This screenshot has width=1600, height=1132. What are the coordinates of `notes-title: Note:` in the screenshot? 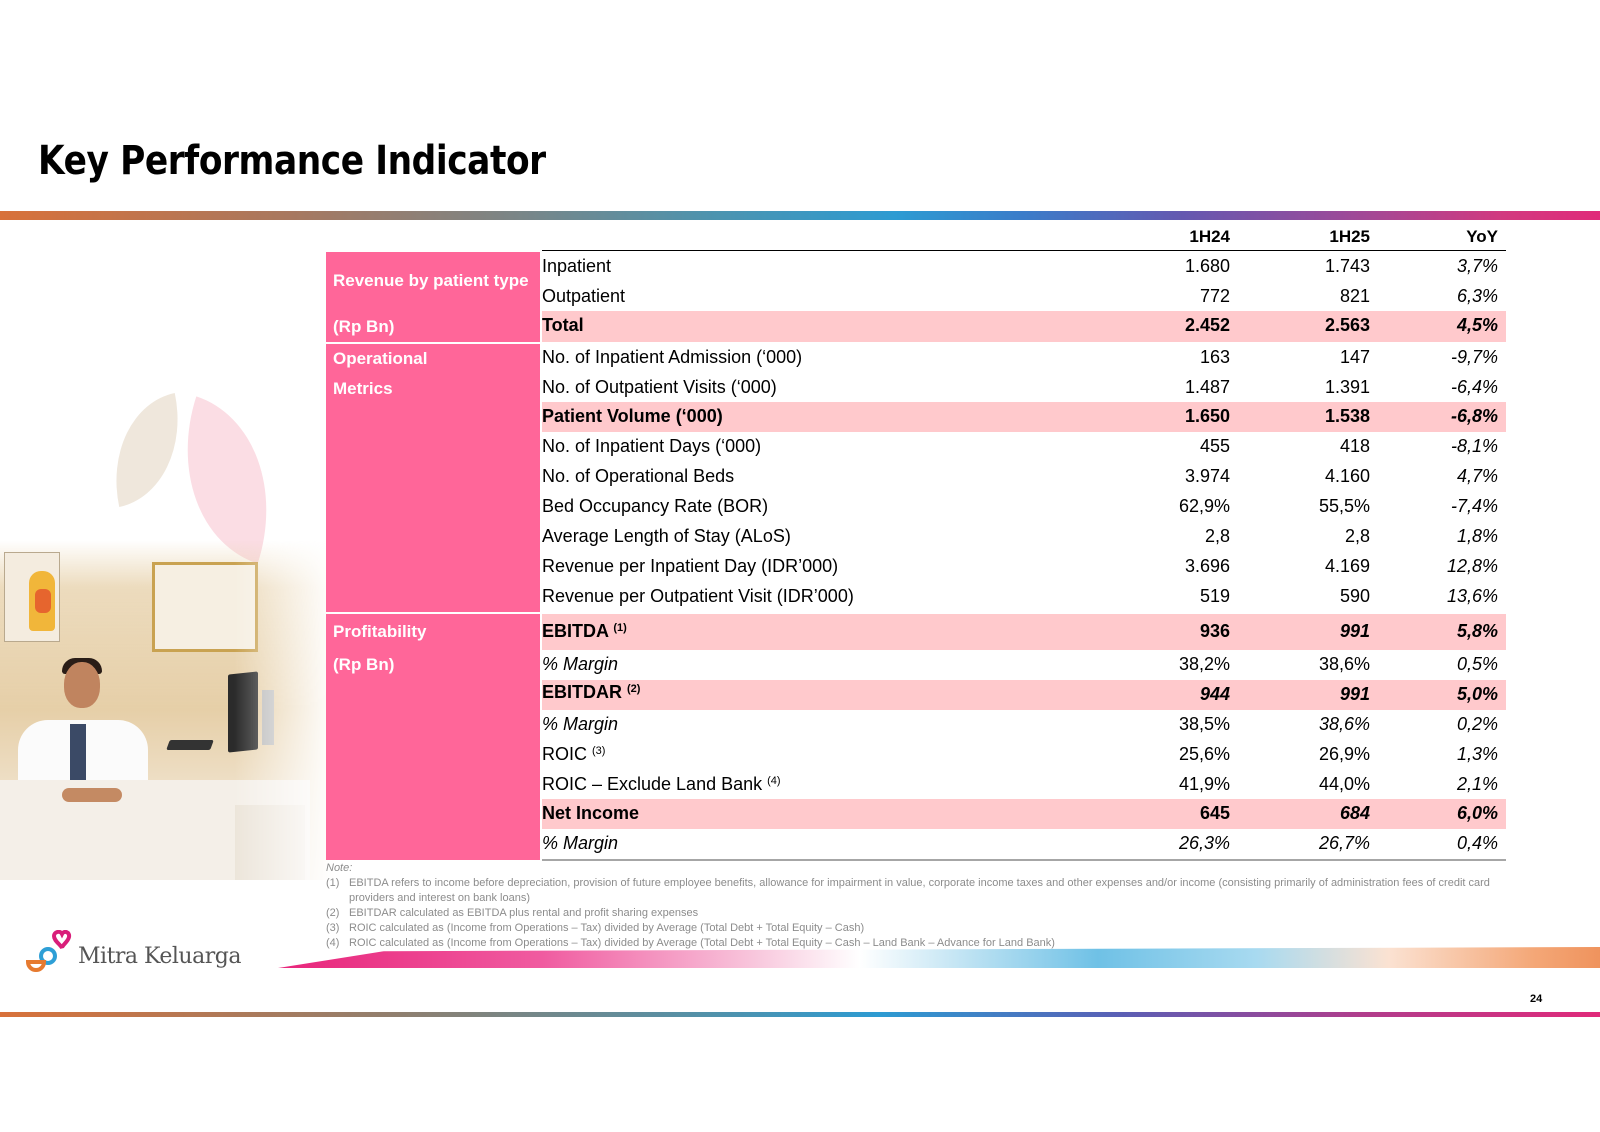 It's located at (339, 868).